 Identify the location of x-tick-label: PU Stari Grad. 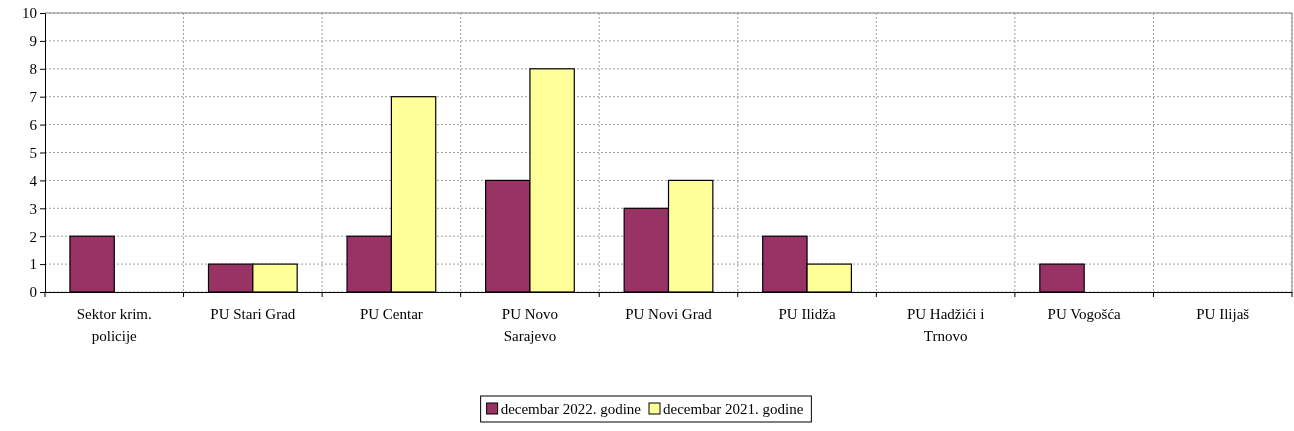
(253, 314).